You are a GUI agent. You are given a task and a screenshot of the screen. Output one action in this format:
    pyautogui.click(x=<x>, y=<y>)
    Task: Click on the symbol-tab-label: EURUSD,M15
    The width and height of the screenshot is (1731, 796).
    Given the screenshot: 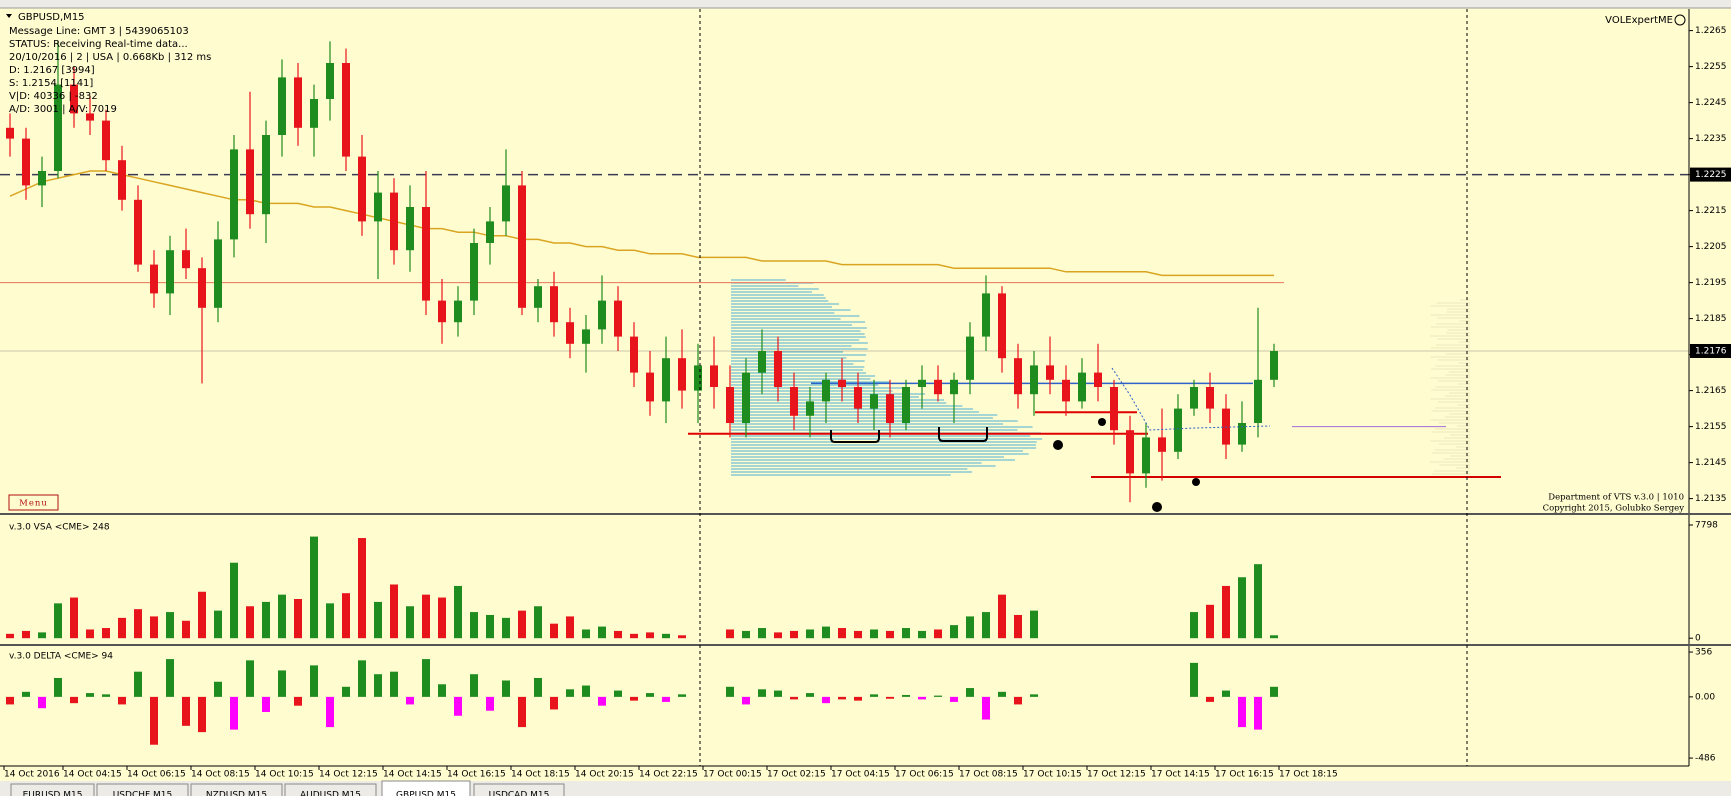 What is the action you would take?
    pyautogui.click(x=53, y=793)
    